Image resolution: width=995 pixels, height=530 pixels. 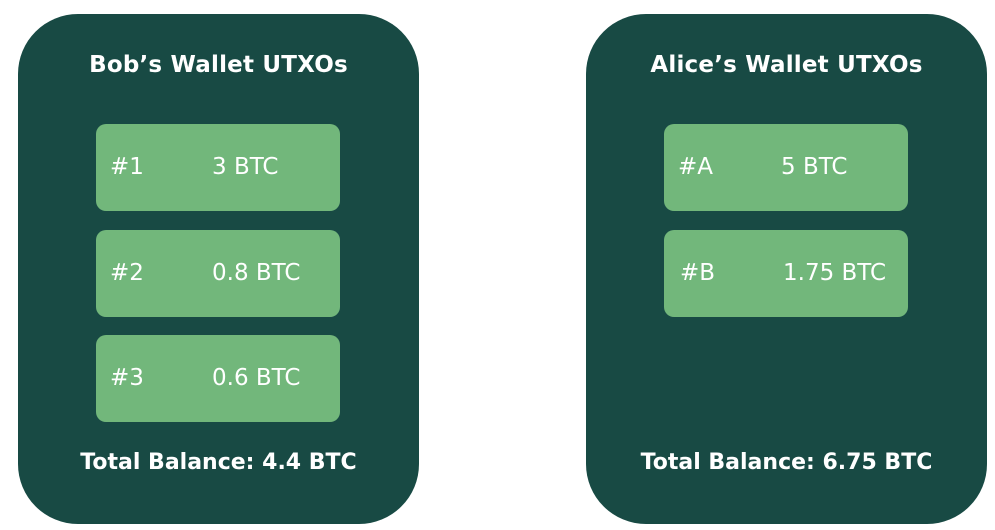 What do you see at coordinates (835, 273) in the screenshot?
I see `utxo-amount: 1.75 BTC` at bounding box center [835, 273].